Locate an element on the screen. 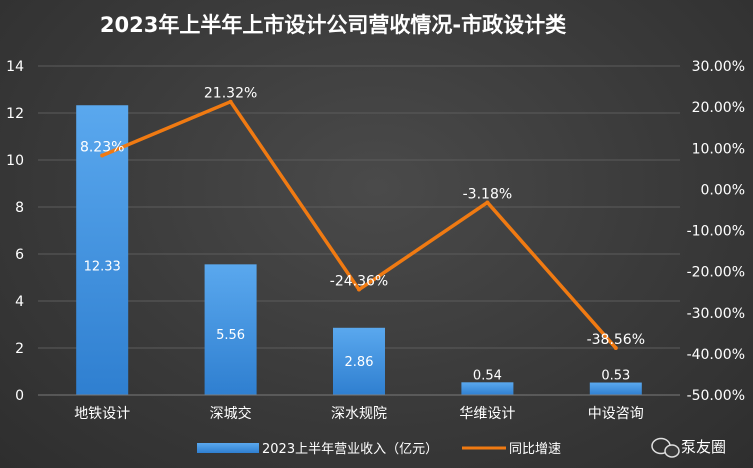  watermark: 泵友圈 is located at coordinates (688, 447).